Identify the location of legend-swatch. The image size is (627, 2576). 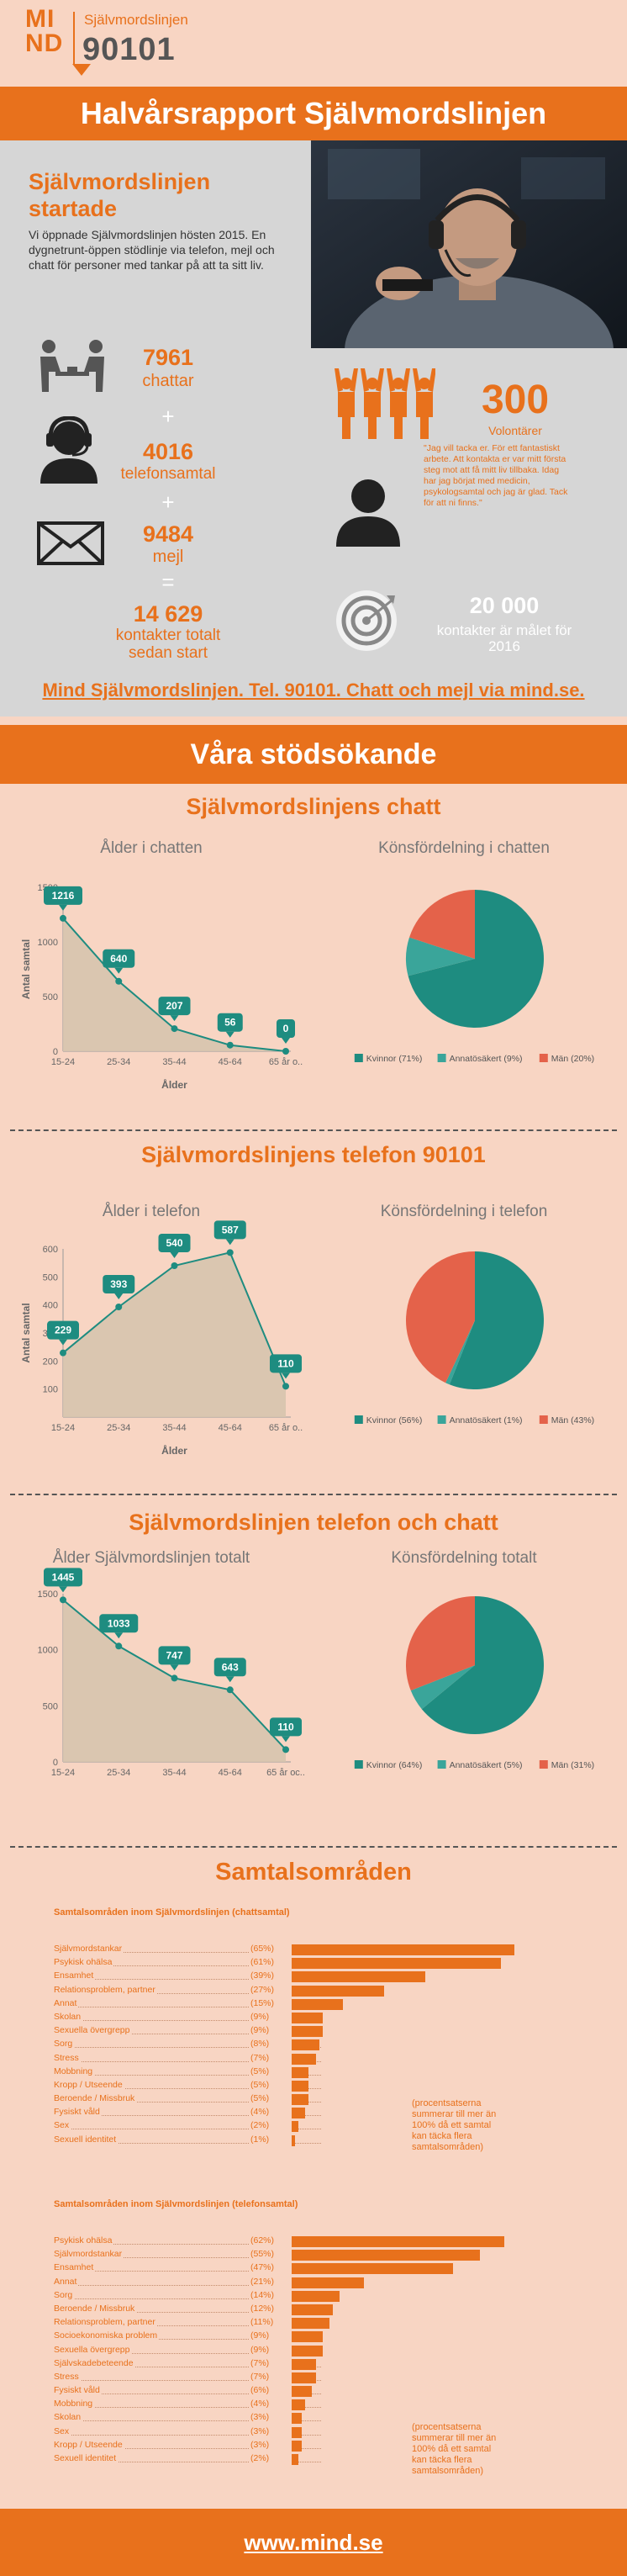
(543, 1764).